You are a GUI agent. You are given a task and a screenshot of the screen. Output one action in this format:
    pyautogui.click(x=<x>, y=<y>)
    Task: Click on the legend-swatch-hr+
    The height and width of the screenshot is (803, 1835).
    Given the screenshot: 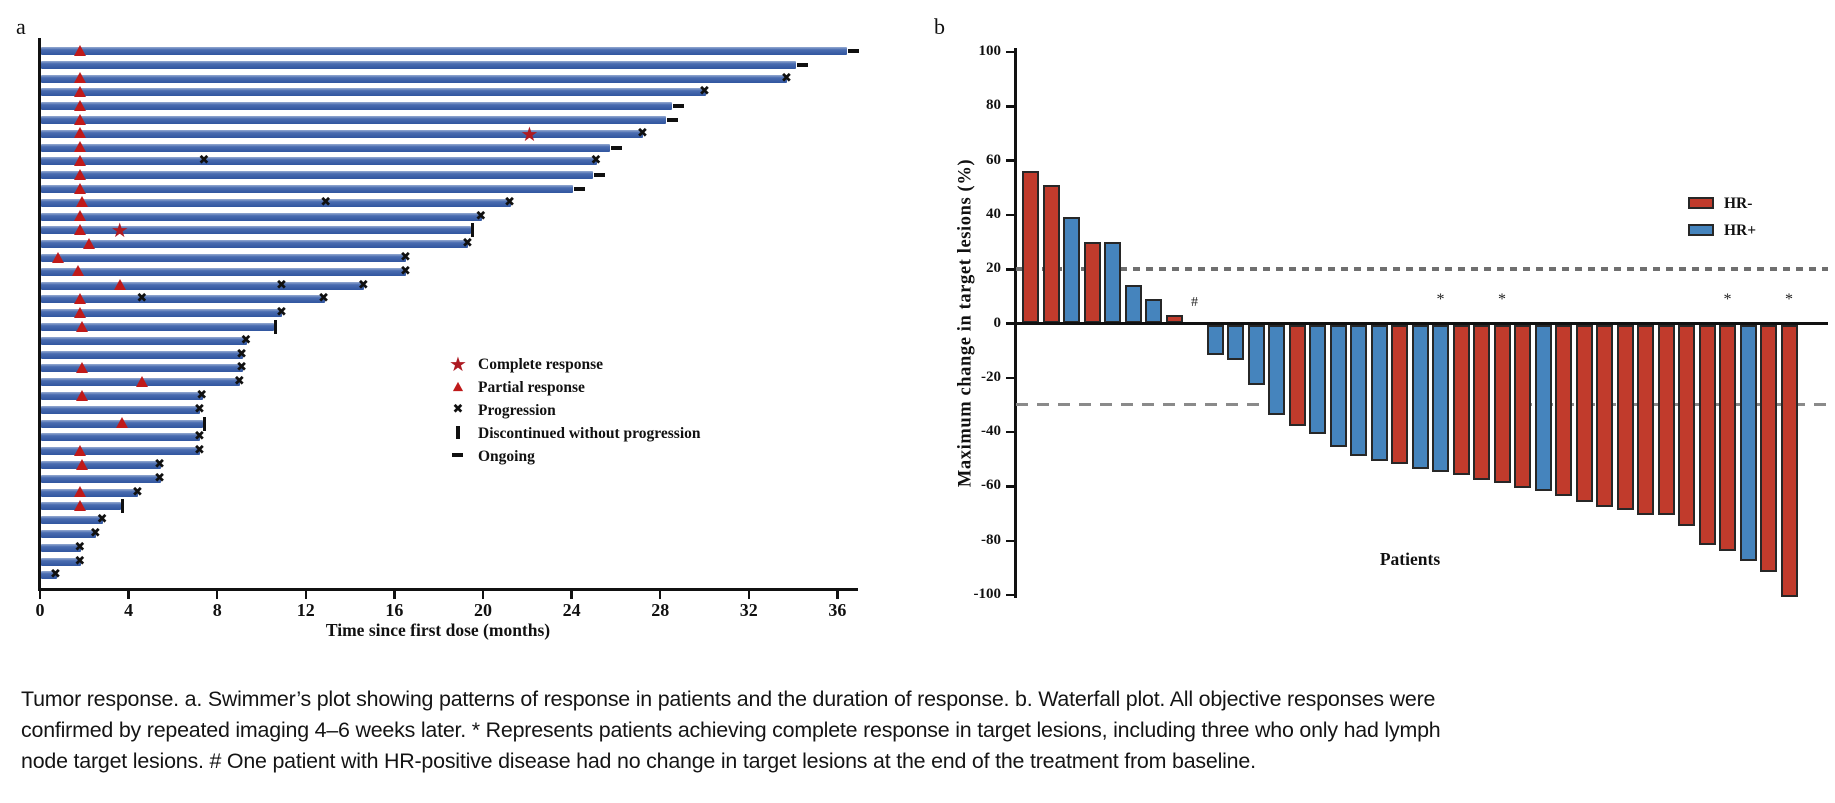 What is the action you would take?
    pyautogui.click(x=1701, y=230)
    